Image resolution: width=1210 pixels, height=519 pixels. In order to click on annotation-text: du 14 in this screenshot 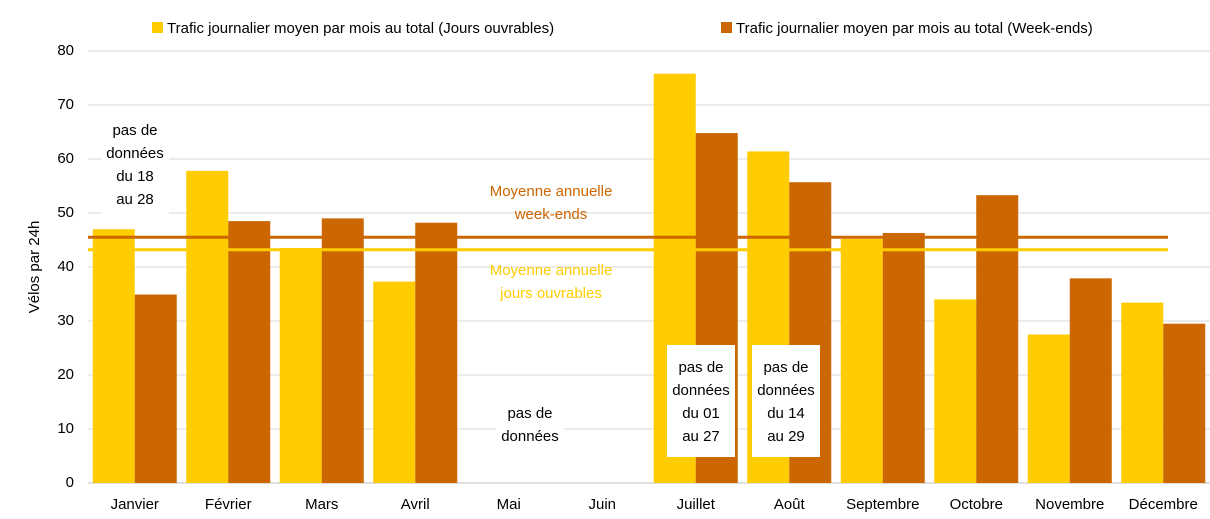, I will do `click(786, 413)`.